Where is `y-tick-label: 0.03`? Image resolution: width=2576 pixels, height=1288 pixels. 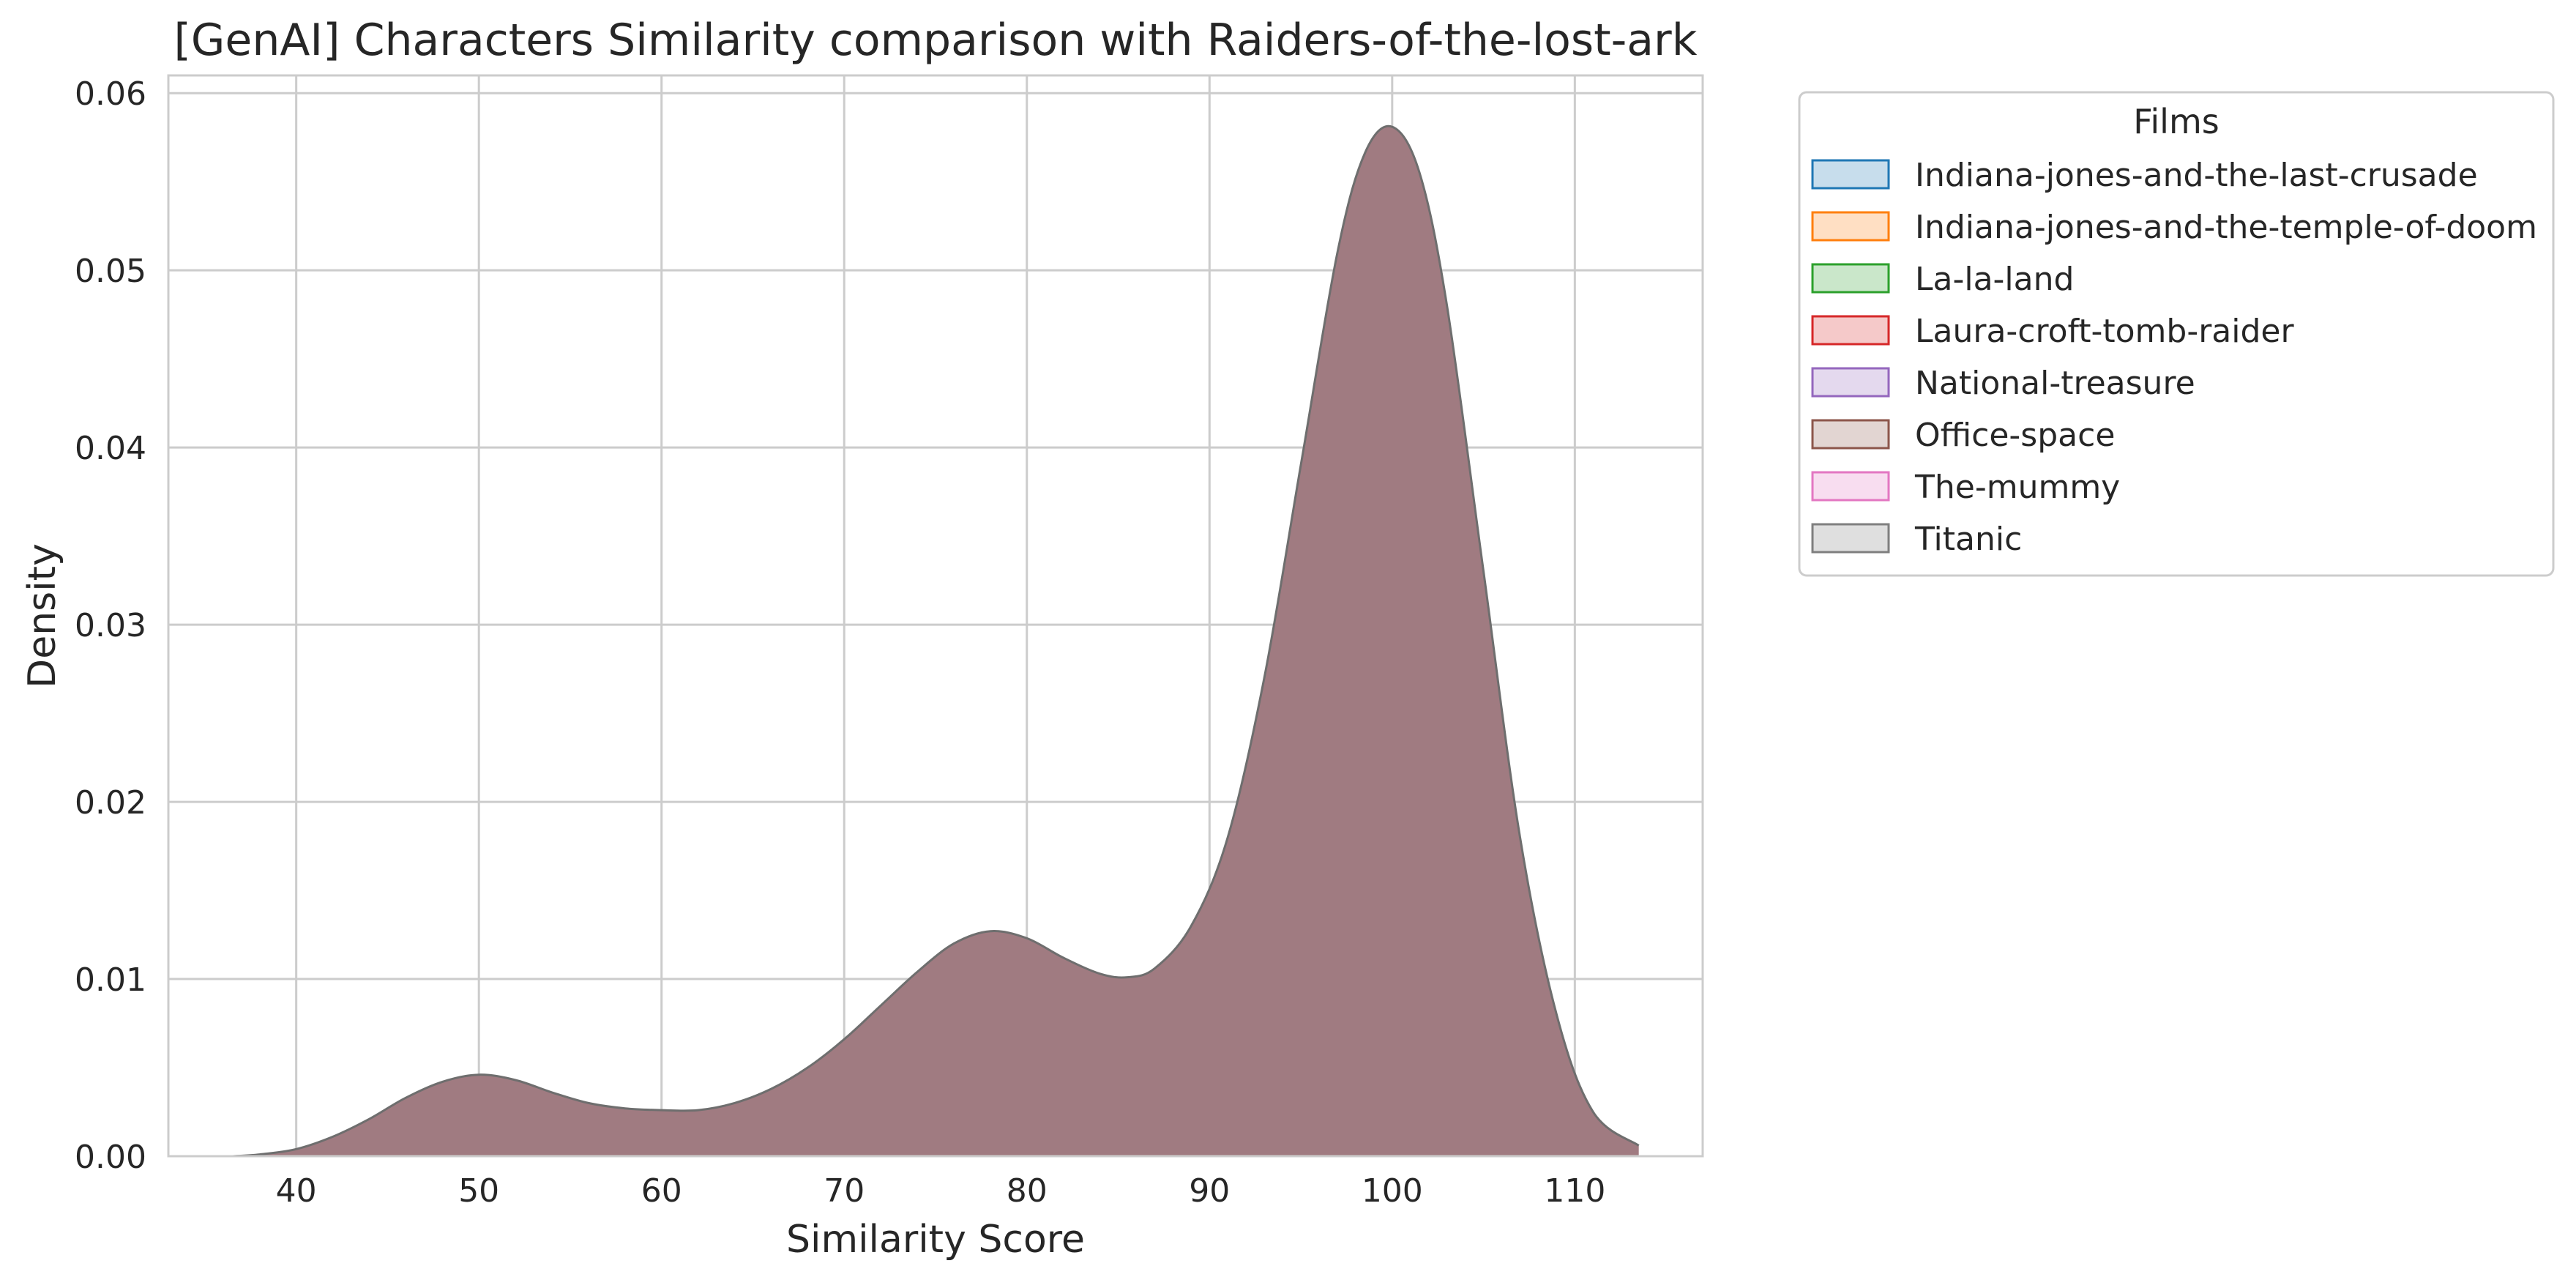 y-tick-label: 0.03 is located at coordinates (110, 625).